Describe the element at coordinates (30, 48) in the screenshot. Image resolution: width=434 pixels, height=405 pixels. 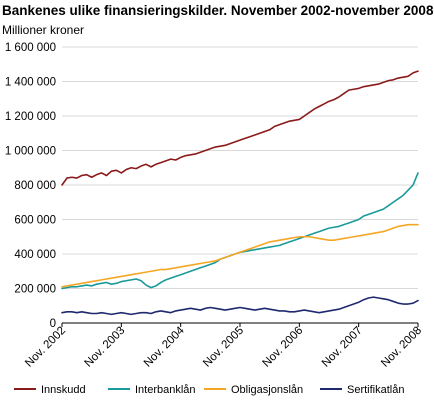
I see `y-tick-label: 1 600 000` at that location.